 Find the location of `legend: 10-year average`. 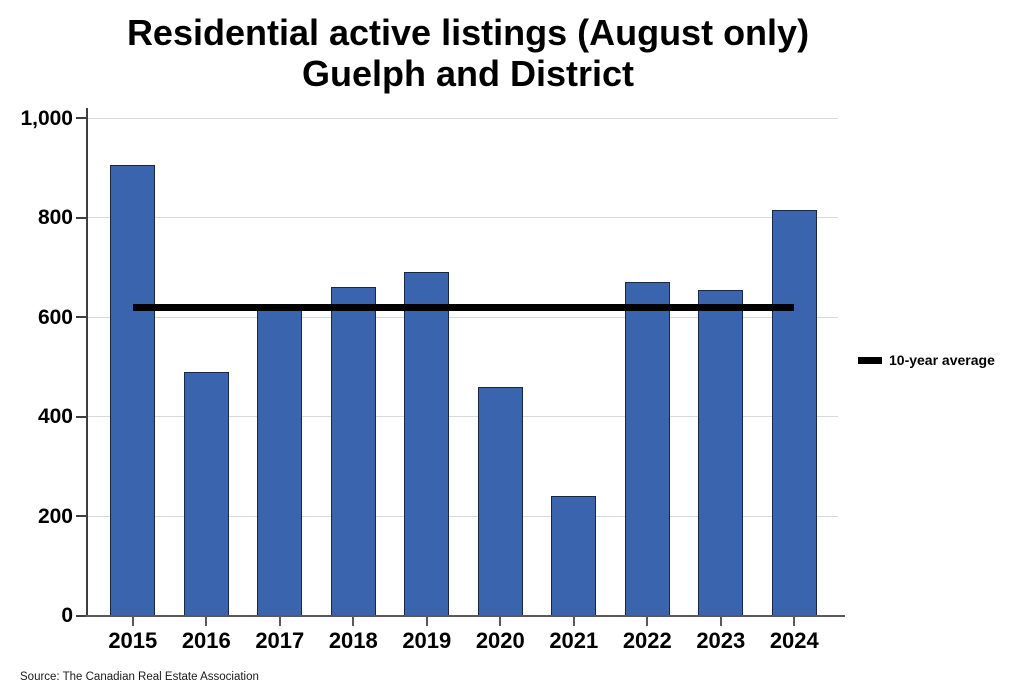

legend: 10-year average is located at coordinates (926, 360).